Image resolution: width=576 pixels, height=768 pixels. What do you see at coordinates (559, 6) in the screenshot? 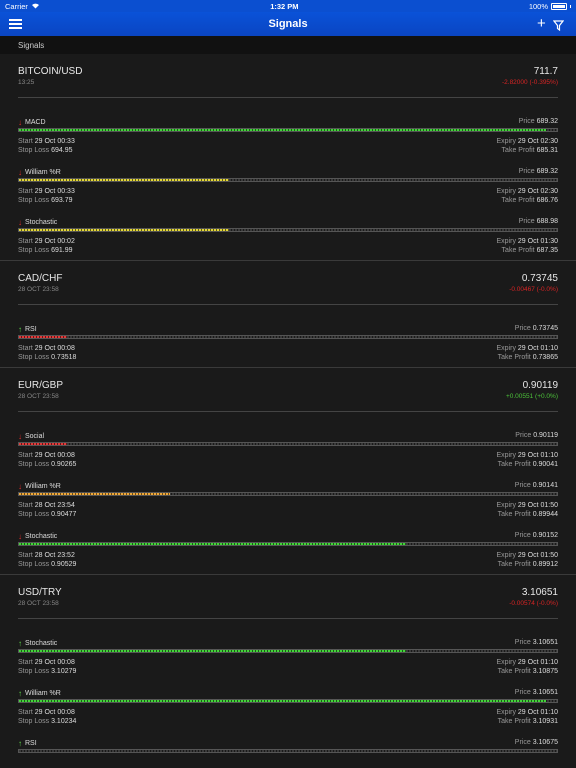
I see `battery-icon` at bounding box center [559, 6].